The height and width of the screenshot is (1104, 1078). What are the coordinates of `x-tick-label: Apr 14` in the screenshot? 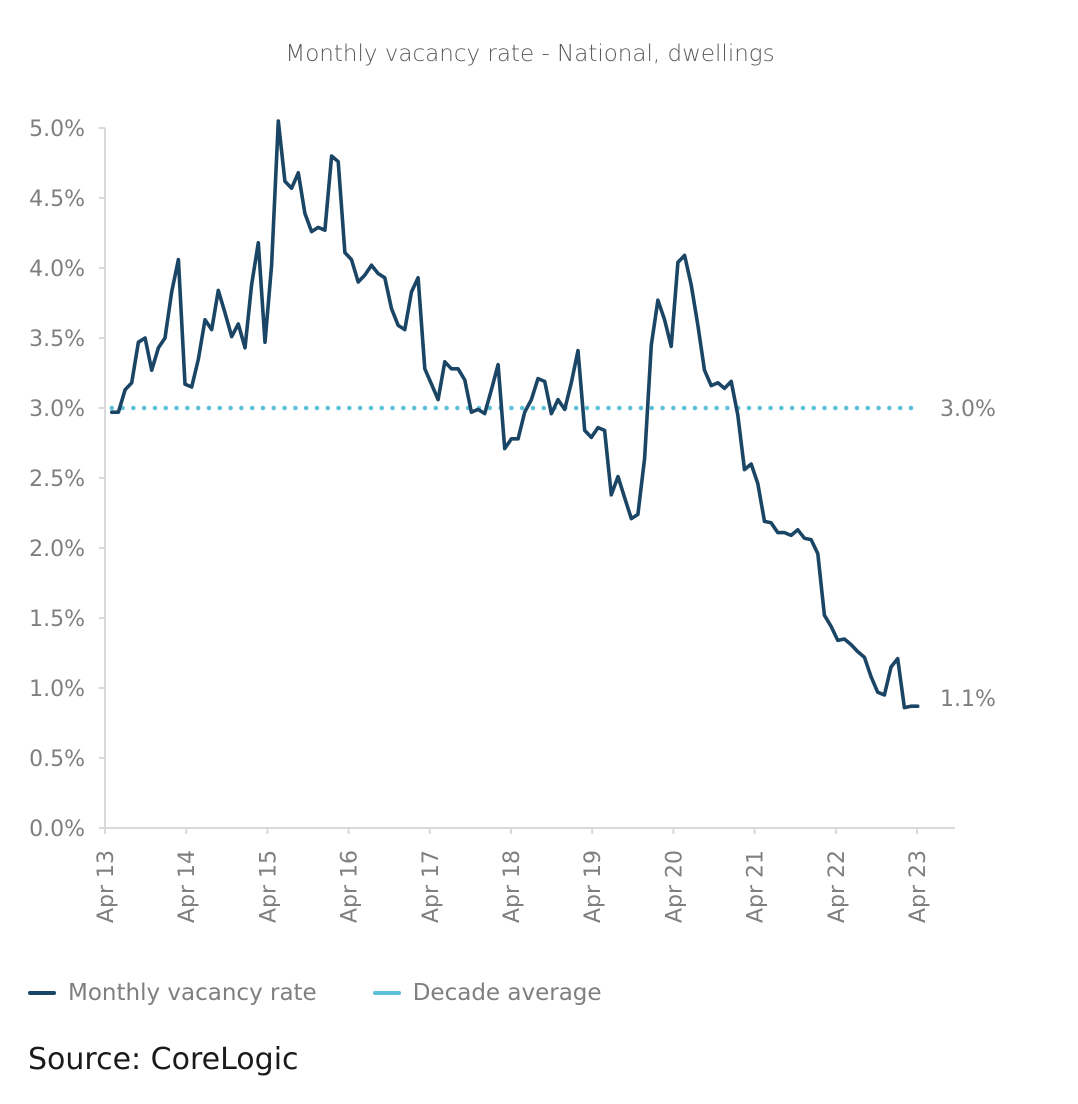 It's located at (187, 886).